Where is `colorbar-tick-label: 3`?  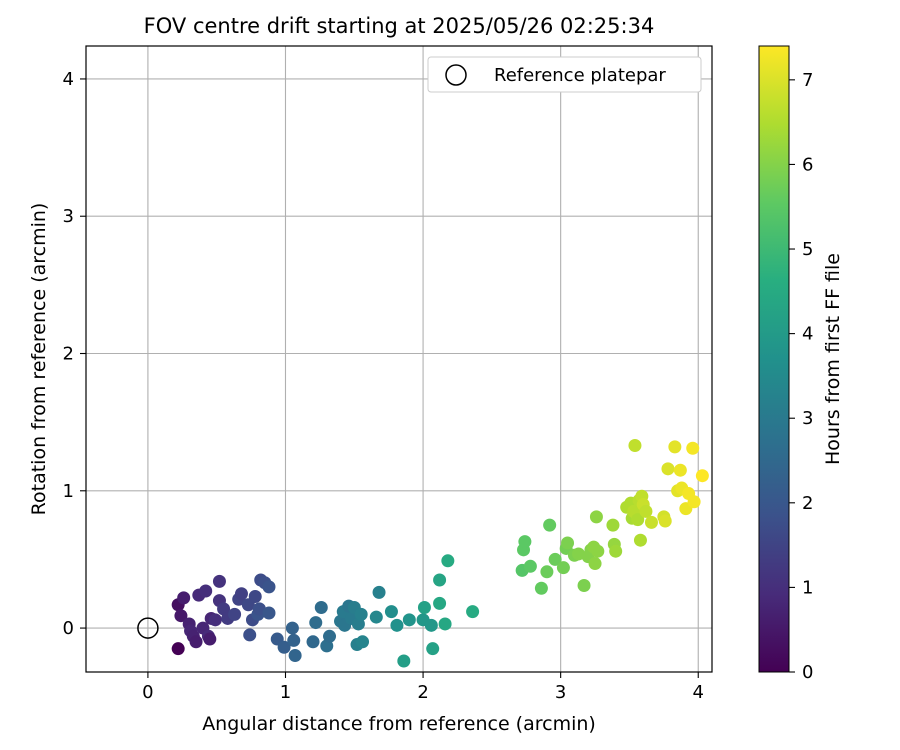 colorbar-tick-label: 3 is located at coordinates (807, 418).